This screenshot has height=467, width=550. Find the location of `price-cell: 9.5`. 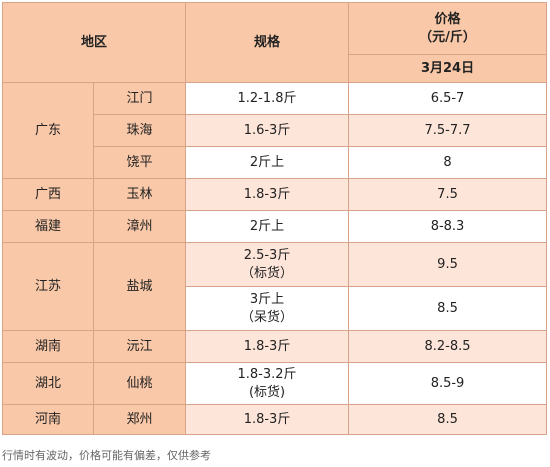

price-cell: 9.5 is located at coordinates (448, 264).